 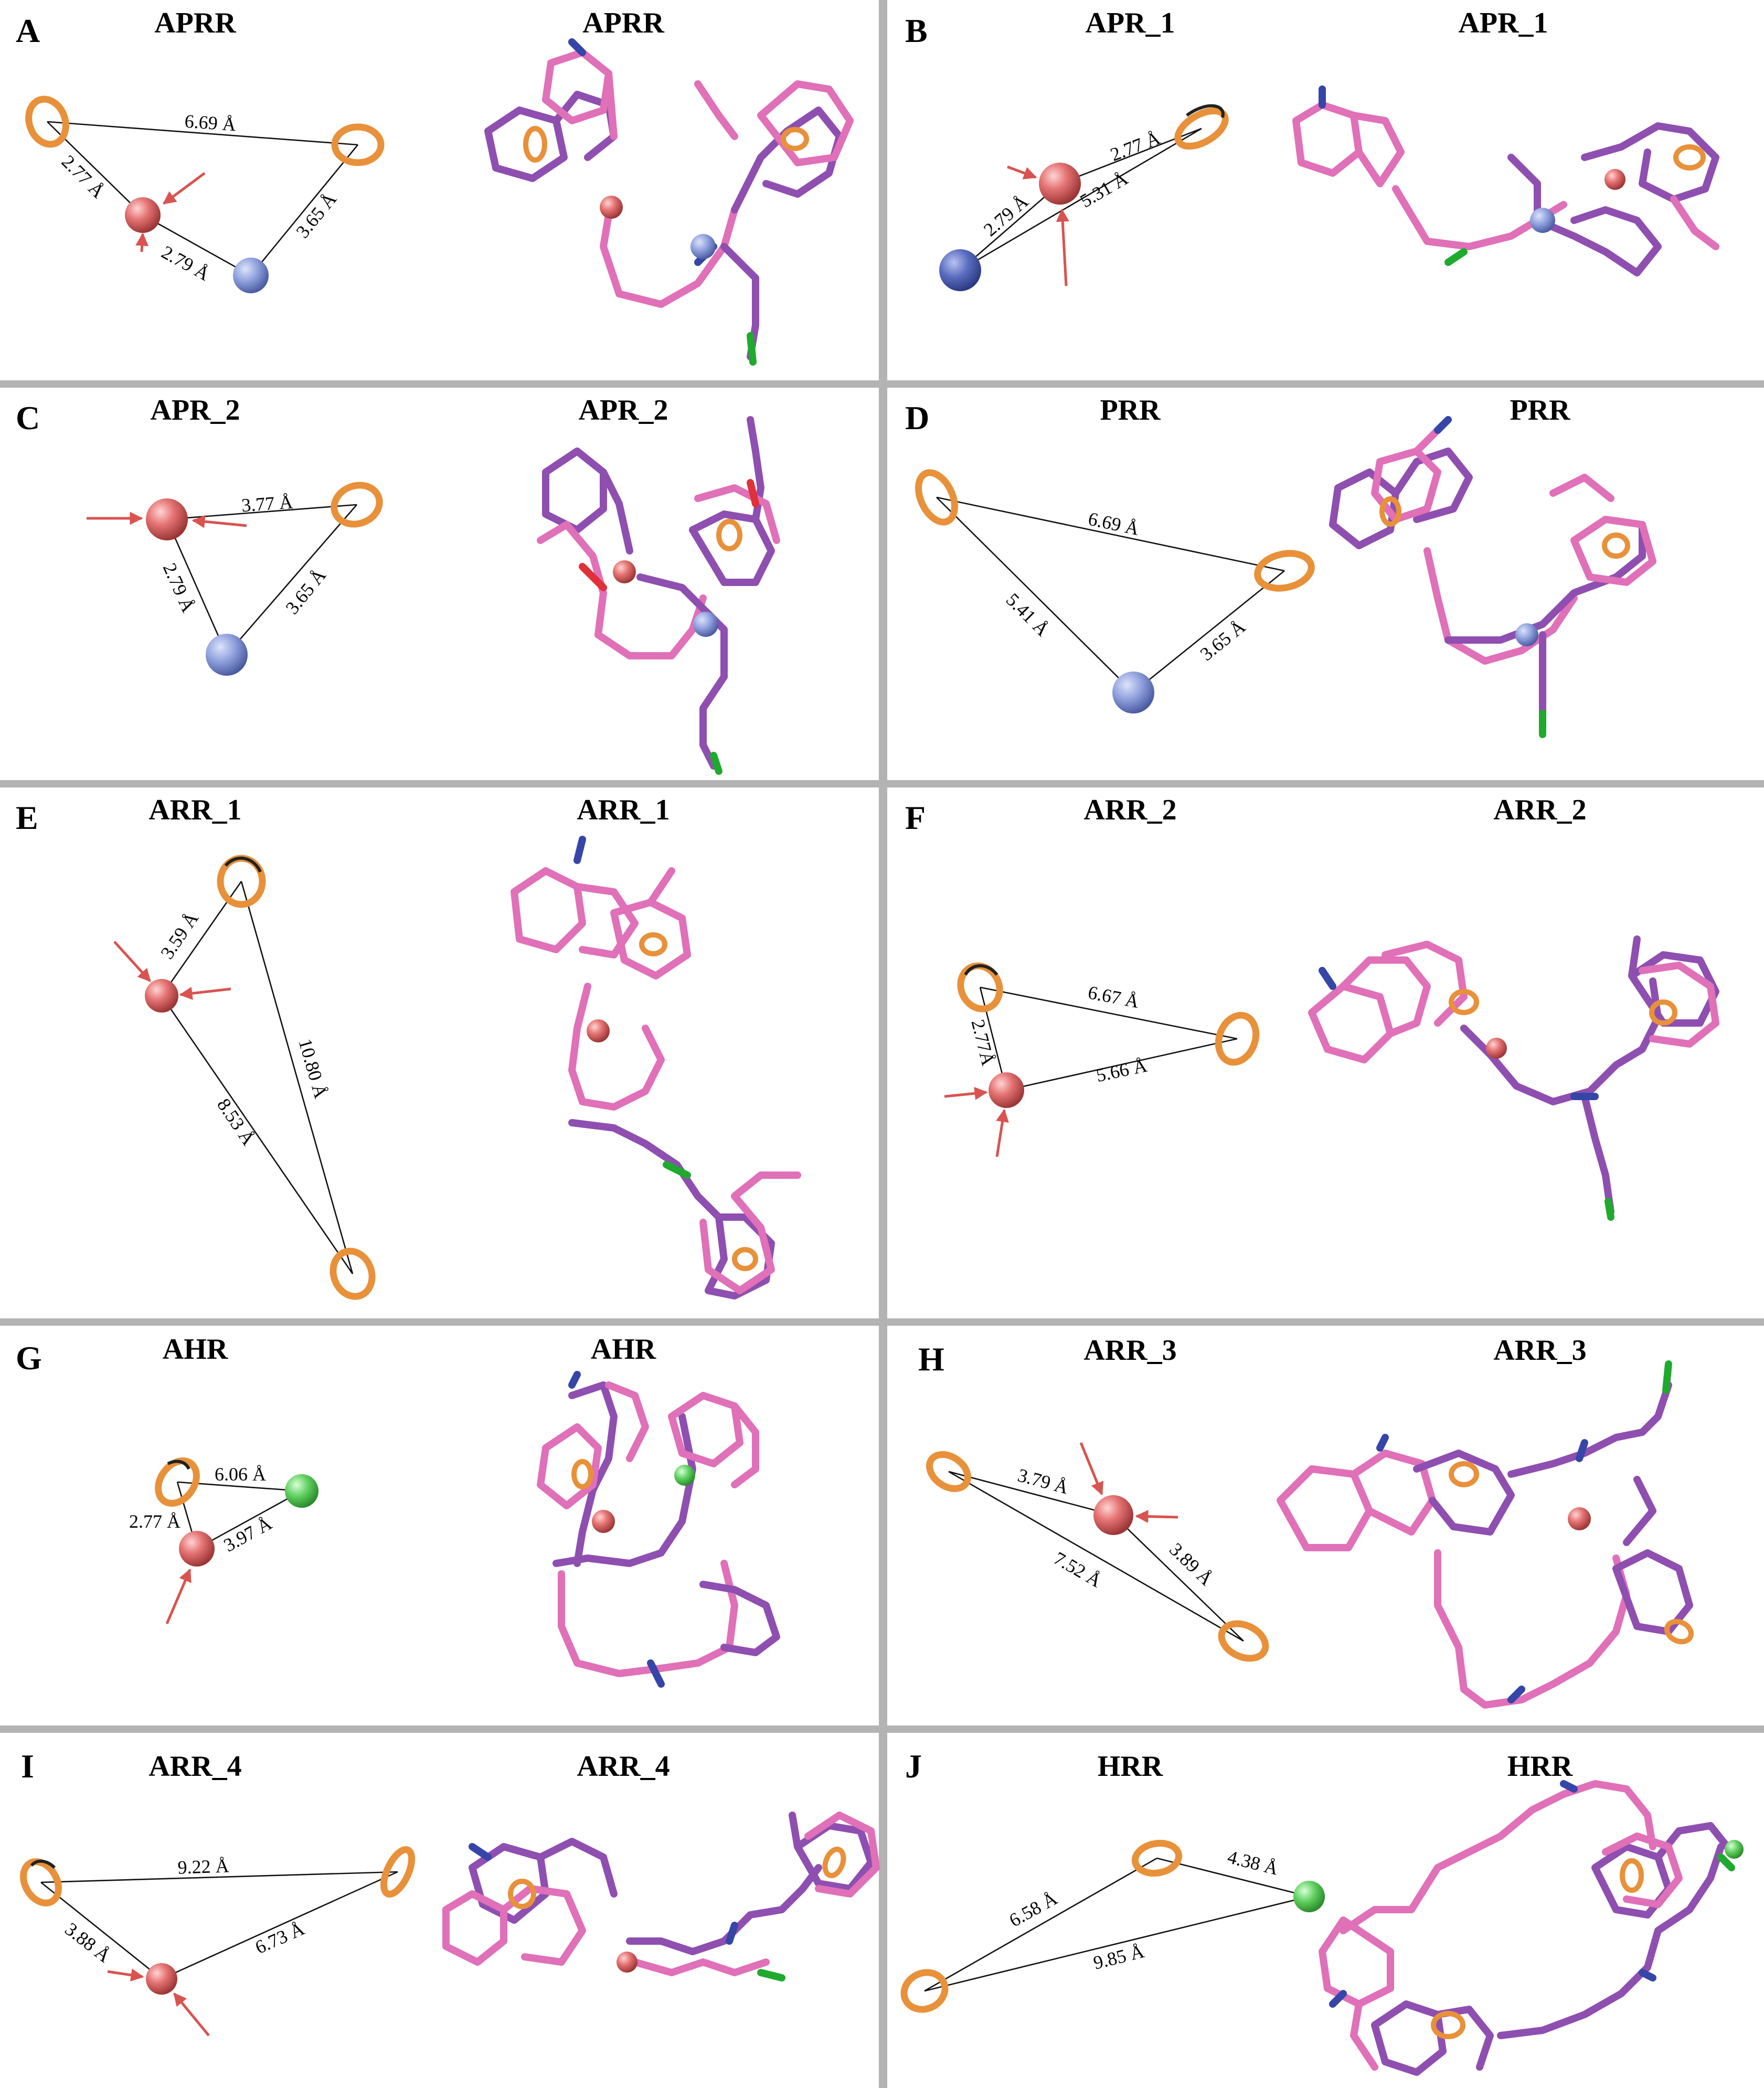 I want to click on ligand-3d-c, so click(x=658, y=595).